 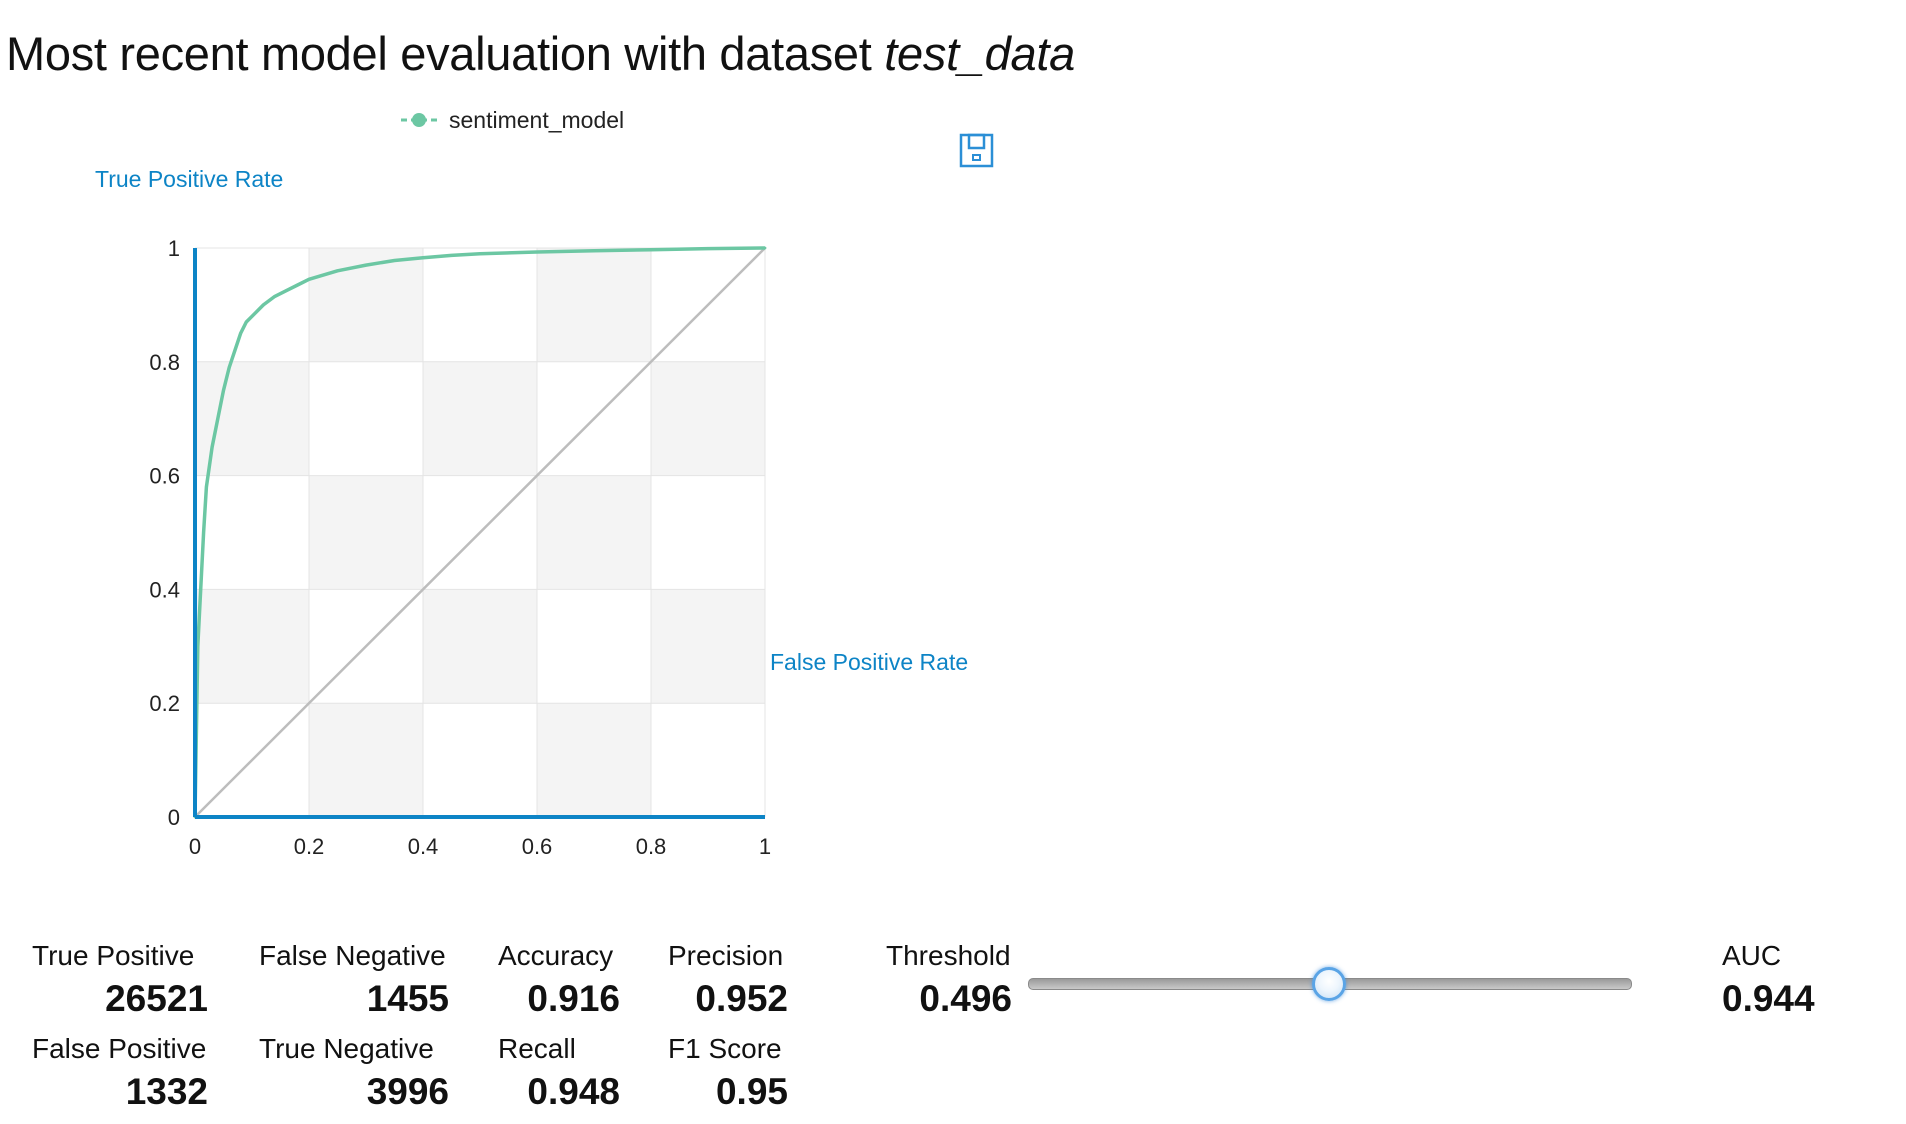 What do you see at coordinates (352, 955) in the screenshot?
I see `metric-label: False Negative` at bounding box center [352, 955].